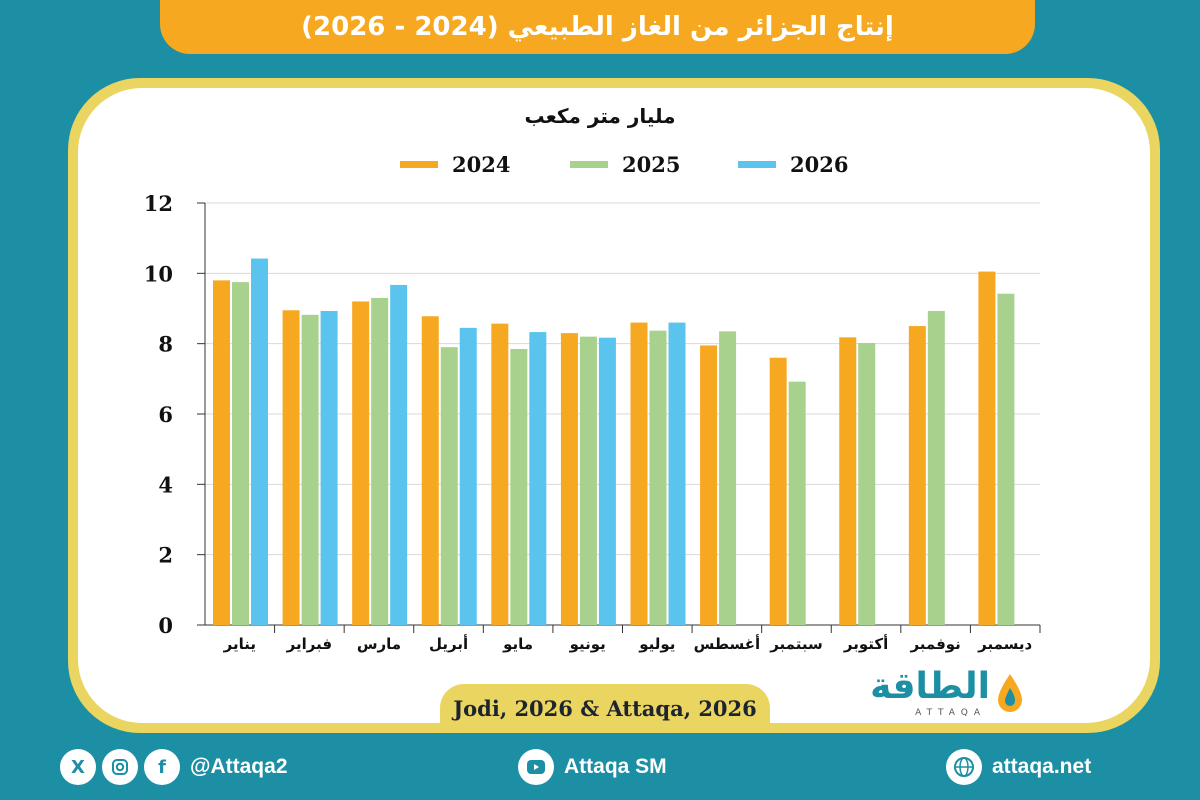 Image resolution: width=1200 pixels, height=800 pixels. Describe the element at coordinates (727, 643) in the screenshot. I see `x-tick-label: أغسطس` at that location.